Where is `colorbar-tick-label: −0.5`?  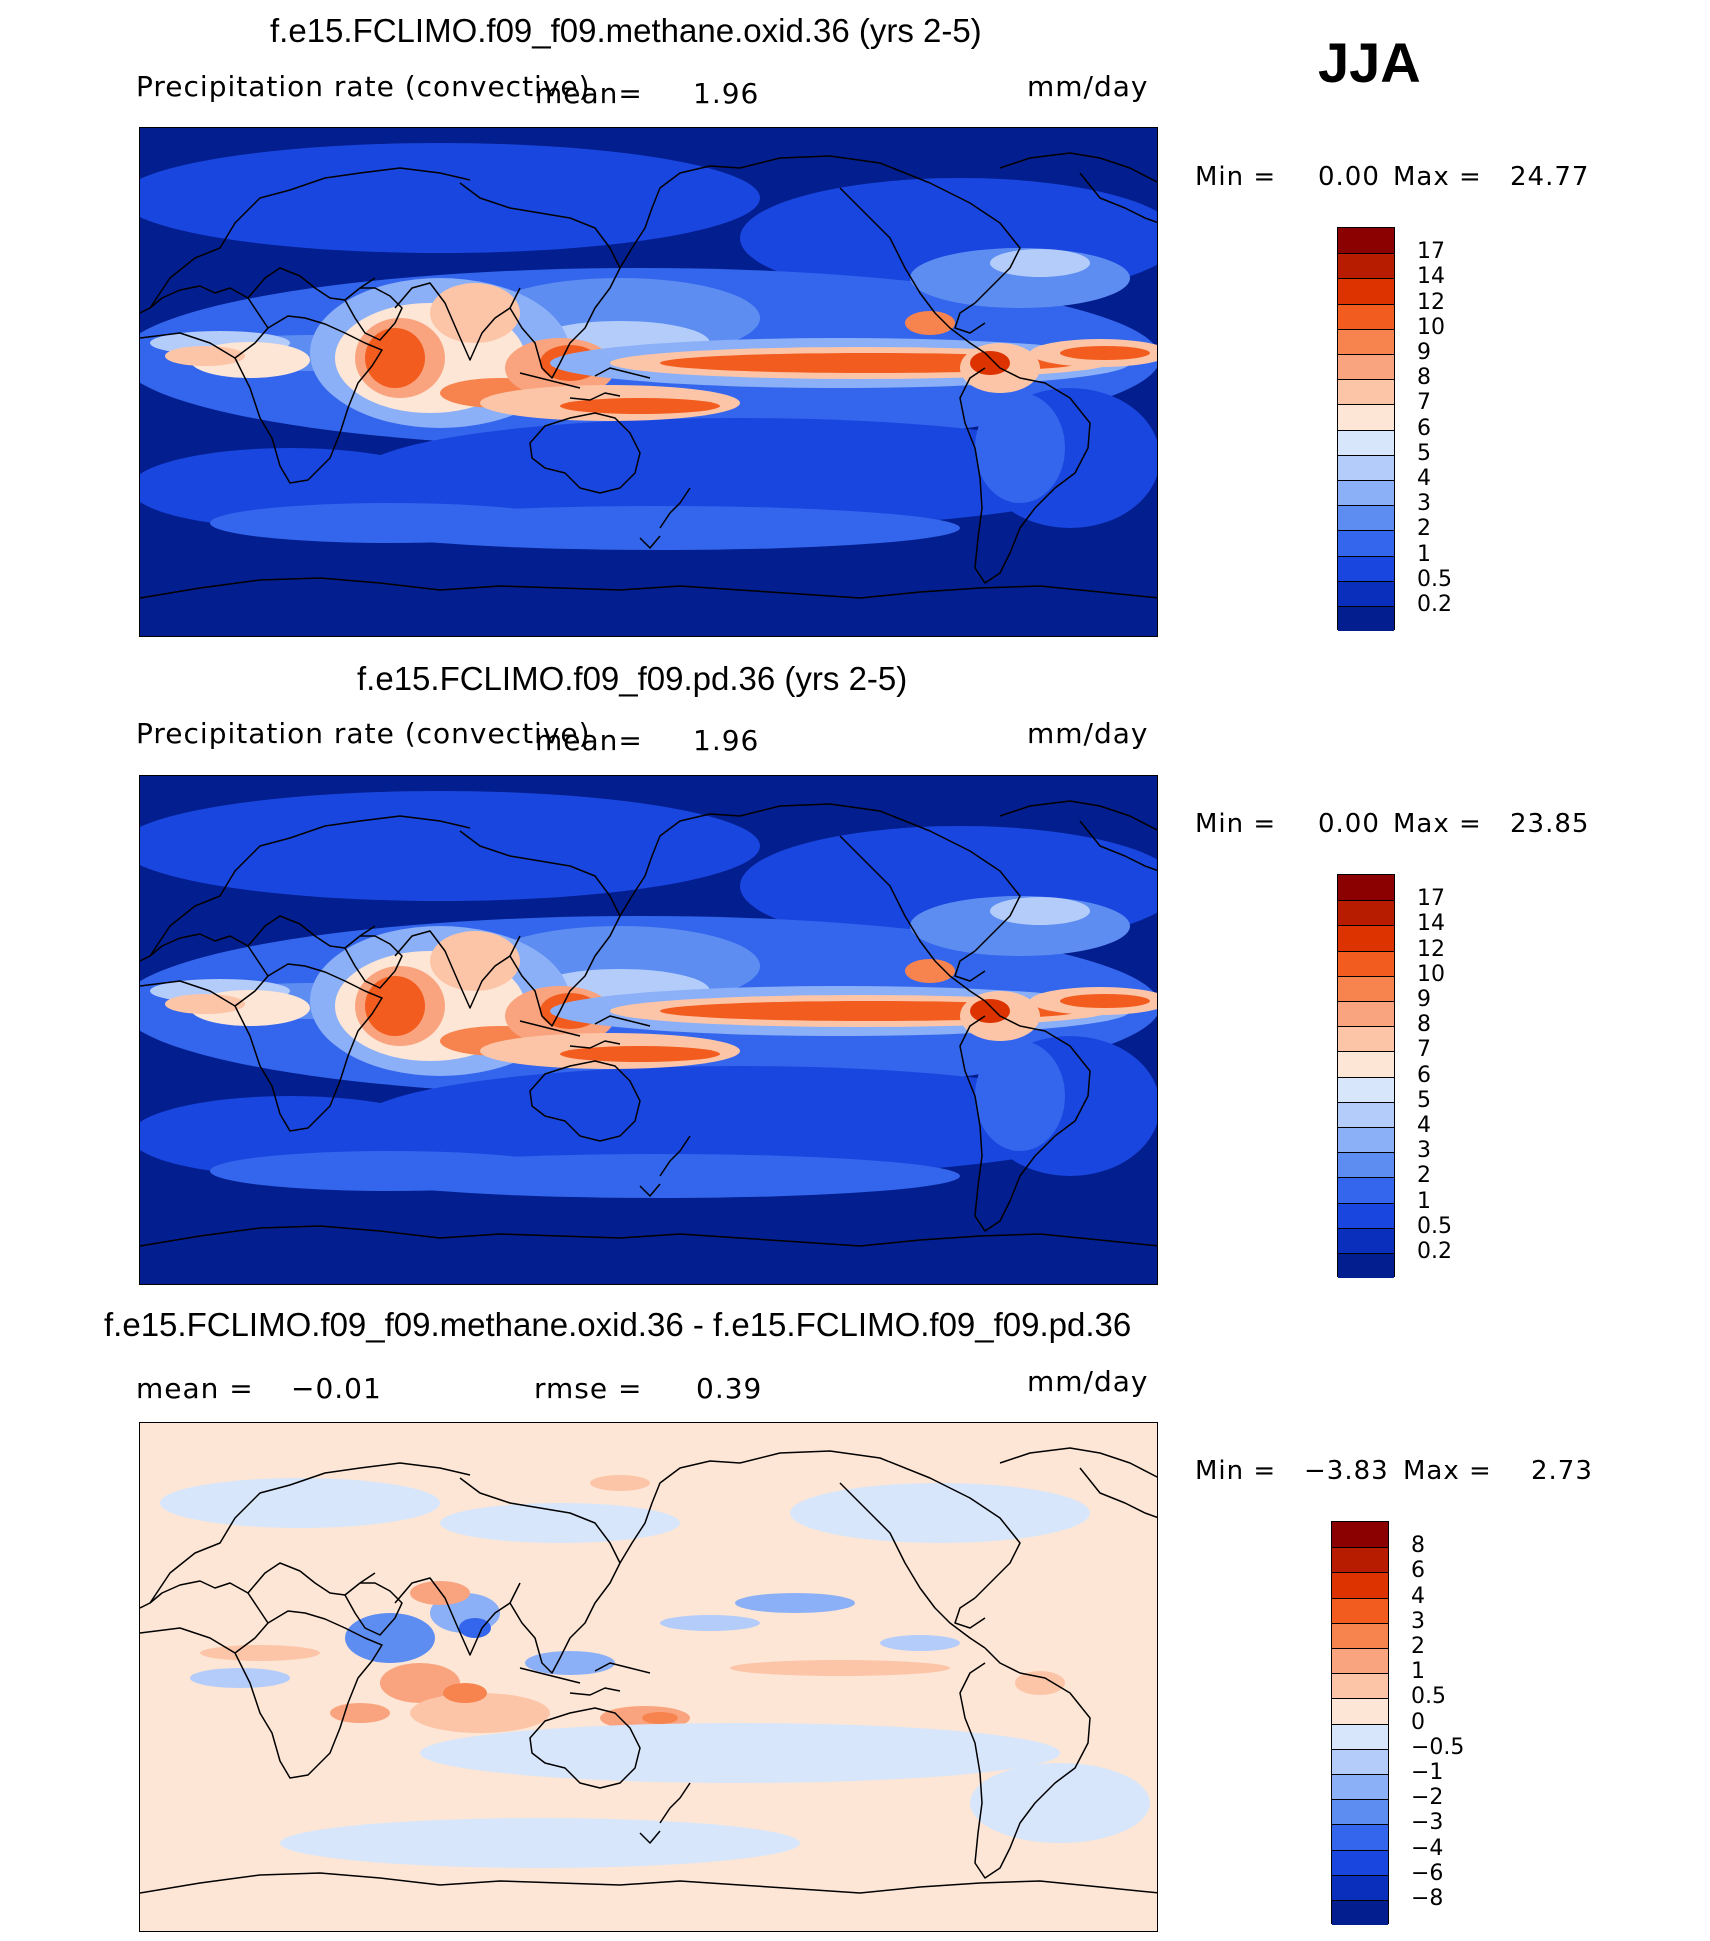 colorbar-tick-label: −0.5 is located at coordinates (1438, 1747).